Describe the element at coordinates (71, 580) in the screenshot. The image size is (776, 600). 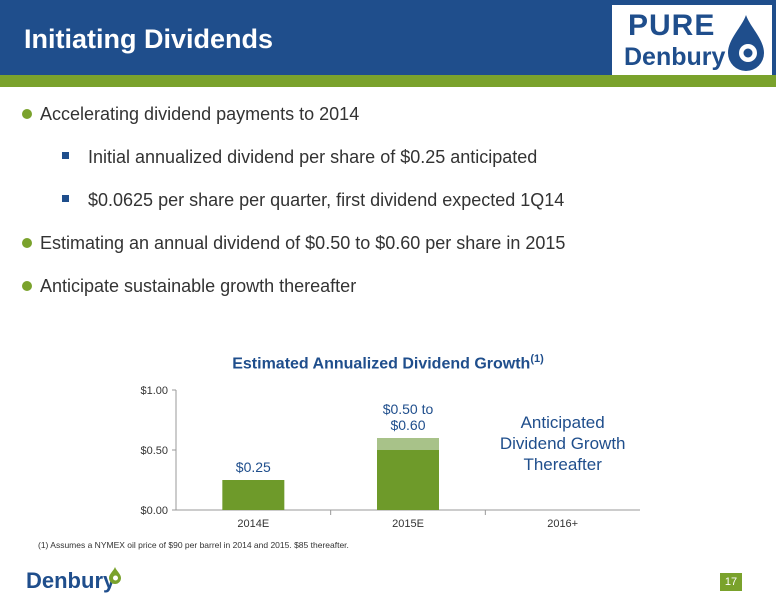
I see `footer-denbury-logo: Denbury` at that location.